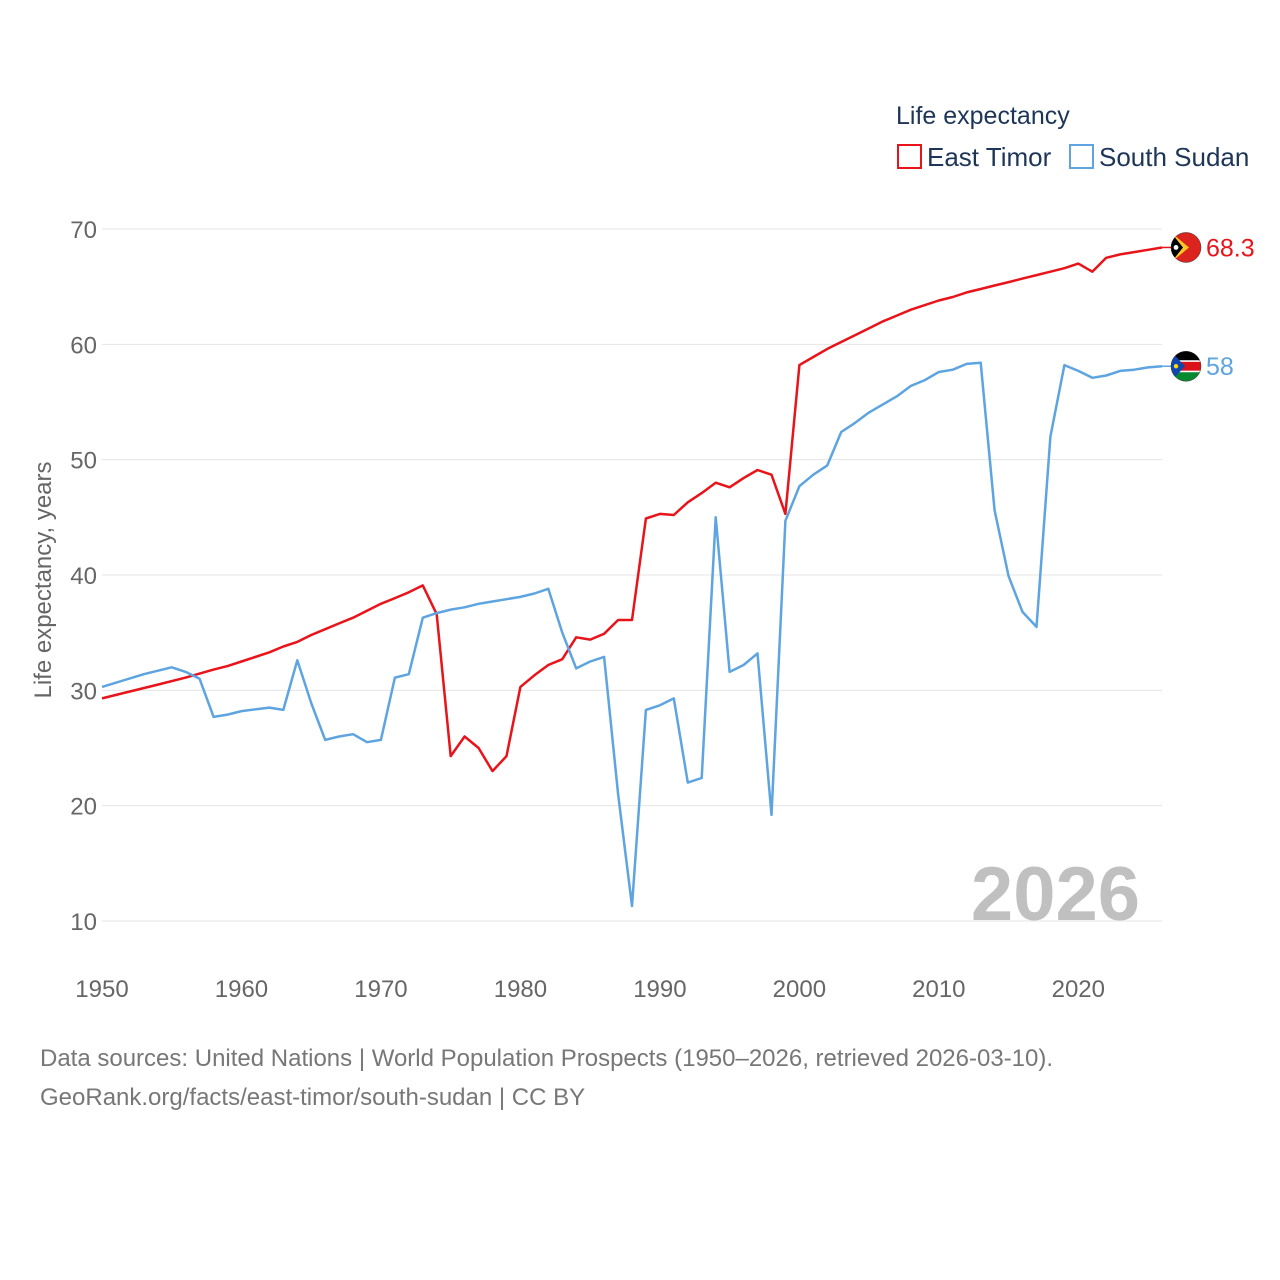 Image resolution: width=1280 pixels, height=1280 pixels. Describe the element at coordinates (983, 116) in the screenshot. I see `legend-title: Life expectancy` at that location.